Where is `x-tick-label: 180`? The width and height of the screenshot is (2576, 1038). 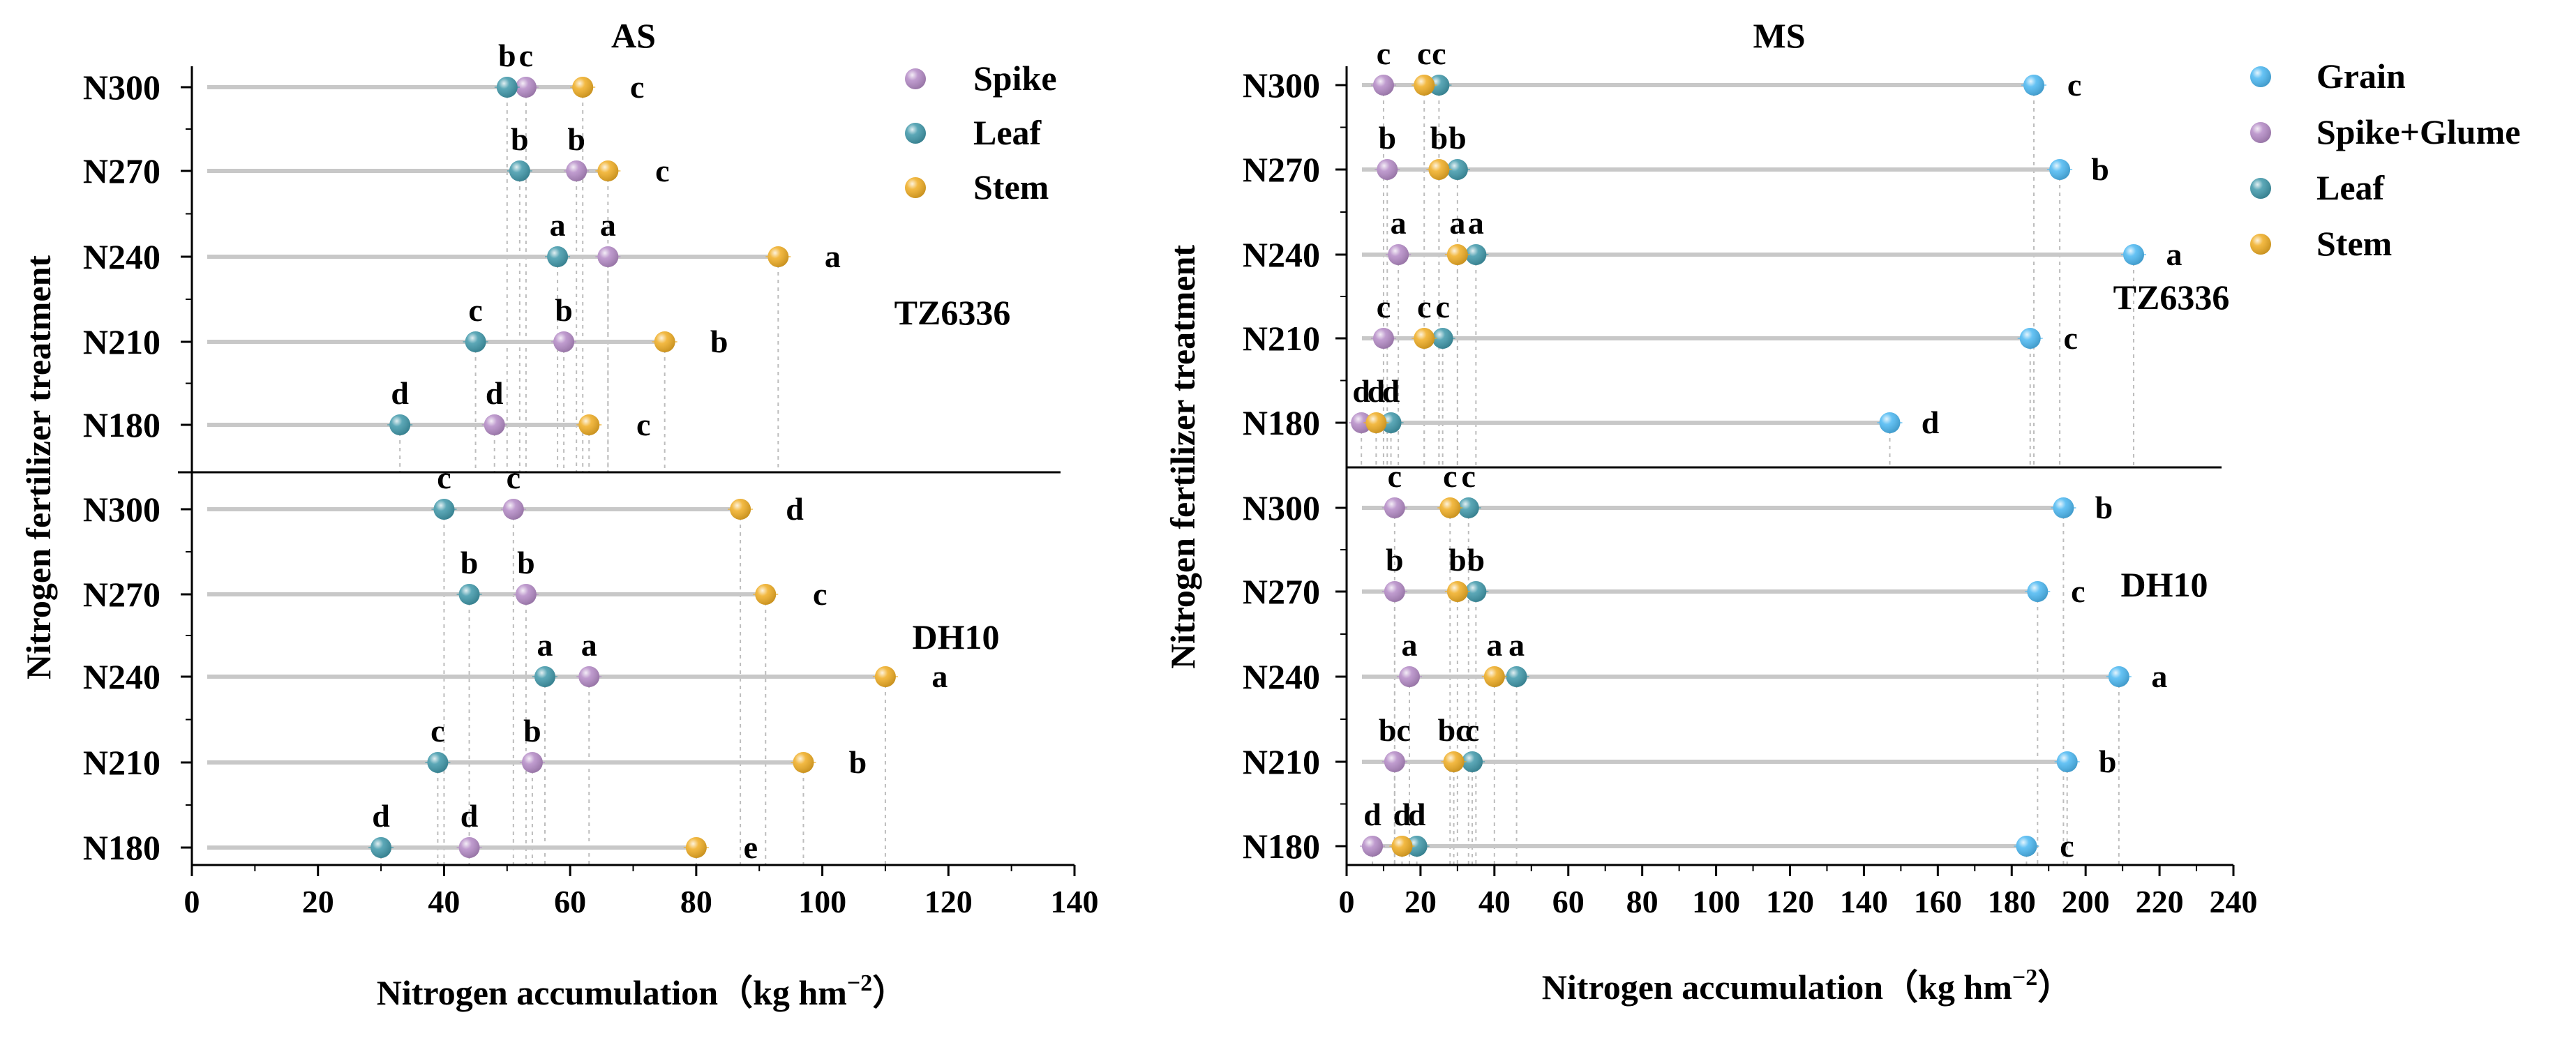
x-tick-label: 180 is located at coordinates (2012, 902).